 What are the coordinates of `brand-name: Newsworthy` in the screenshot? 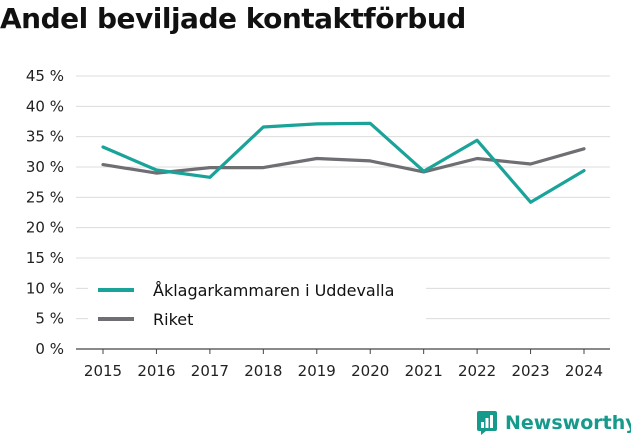 It's located at (568, 423).